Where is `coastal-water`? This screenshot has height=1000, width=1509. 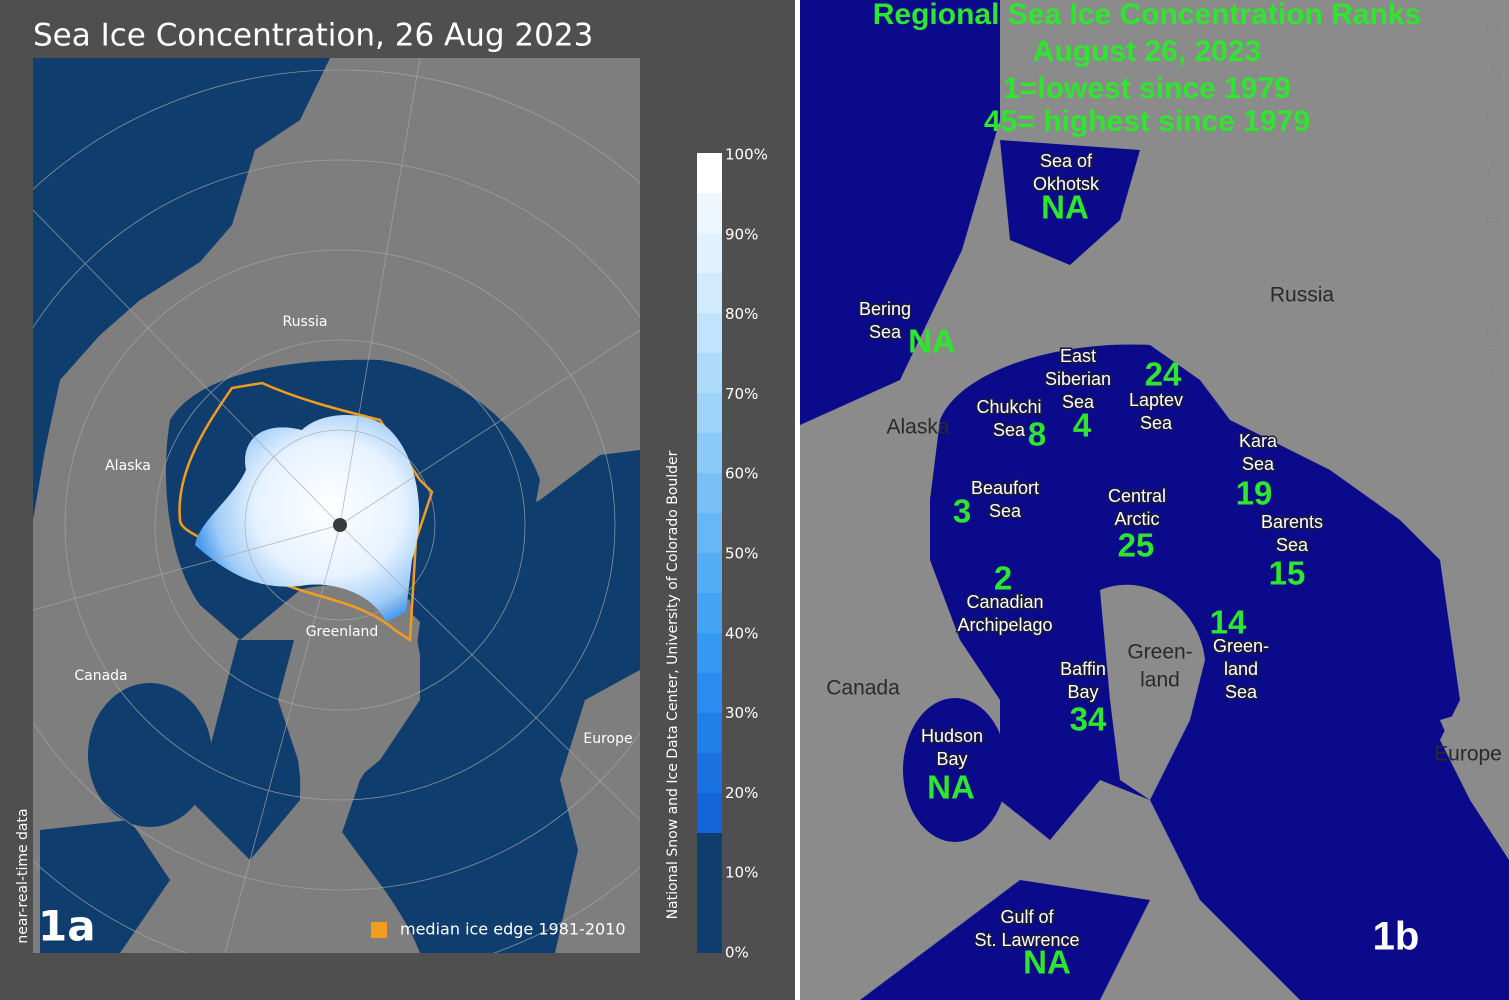 coastal-water is located at coordinates (105, 886).